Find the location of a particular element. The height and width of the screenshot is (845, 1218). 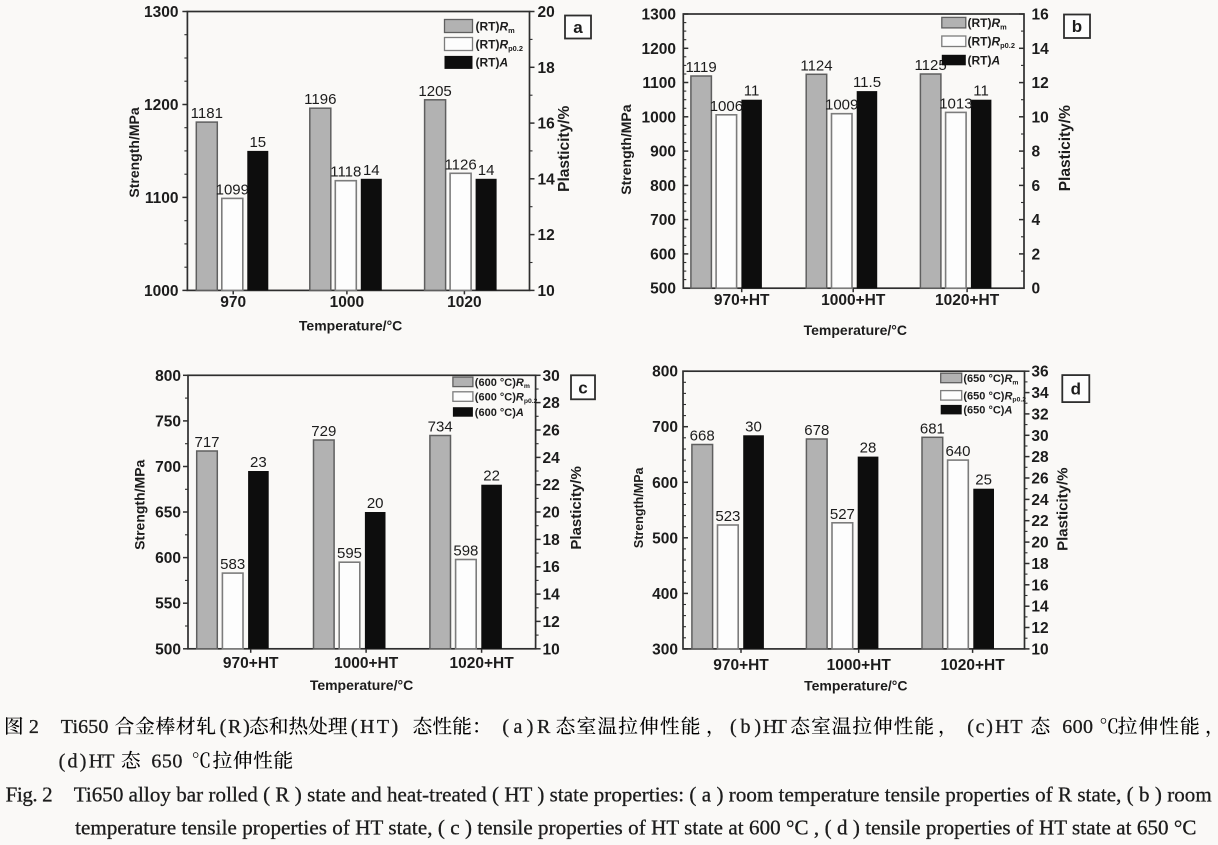

svg-text: 717 is located at coordinates (206, 442).